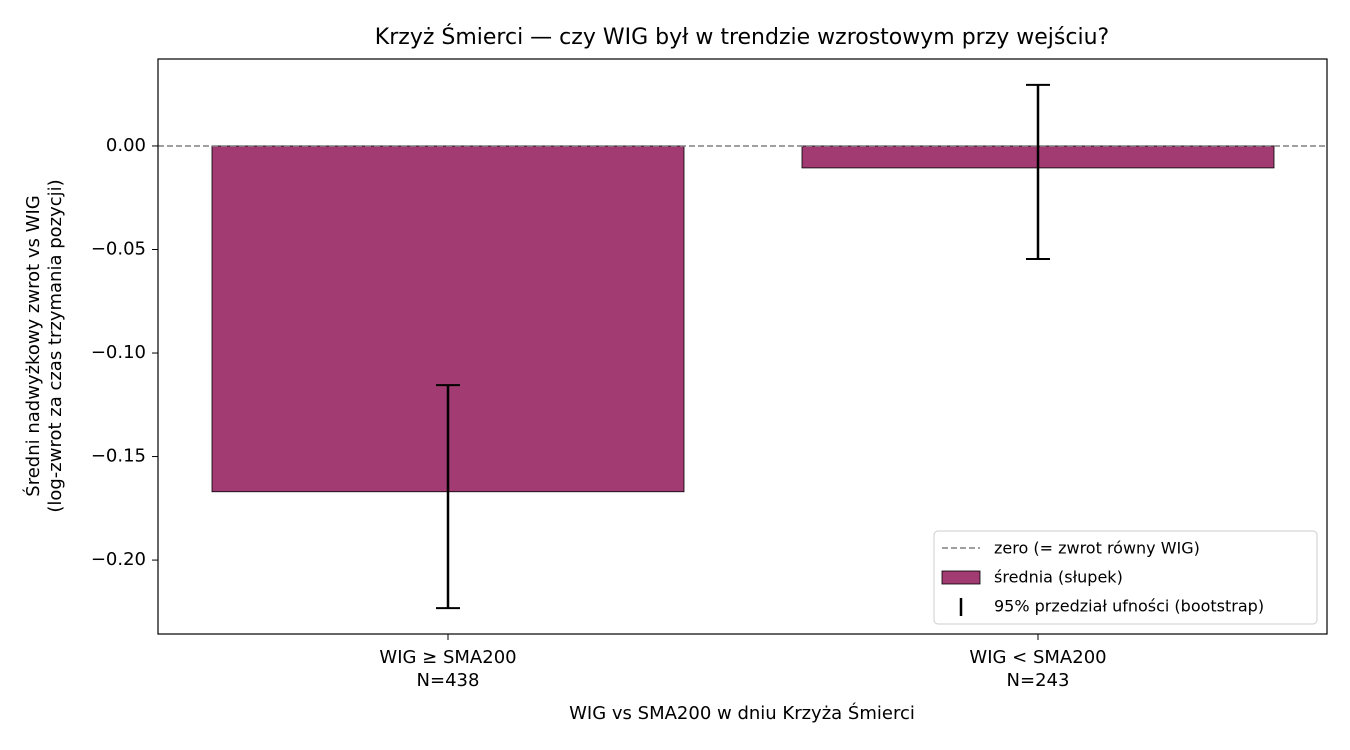 Image resolution: width=1350 pixels, height=750 pixels. I want to click on legend-box, so click(1125, 577).